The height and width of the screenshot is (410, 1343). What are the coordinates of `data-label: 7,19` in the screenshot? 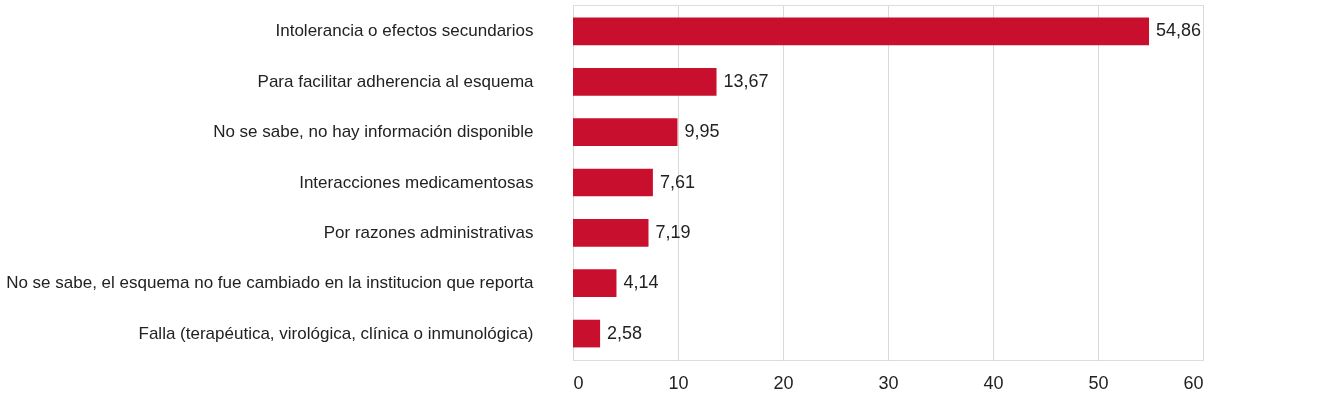 It's located at (673, 231).